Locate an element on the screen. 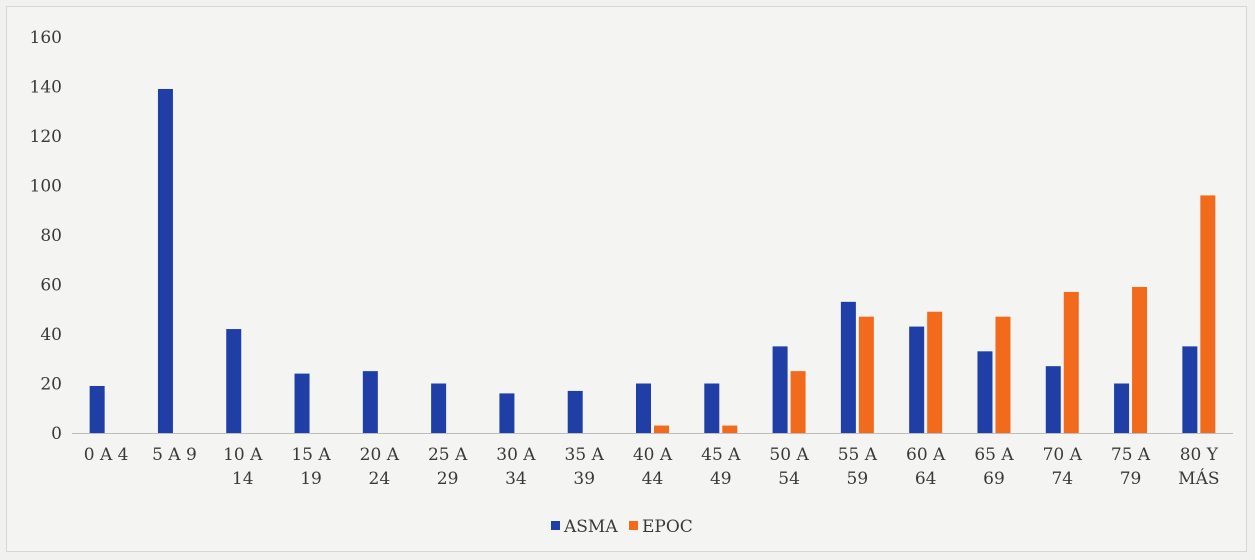 The image size is (1255, 560). legend-label-epoc: EPOC is located at coordinates (667, 527).